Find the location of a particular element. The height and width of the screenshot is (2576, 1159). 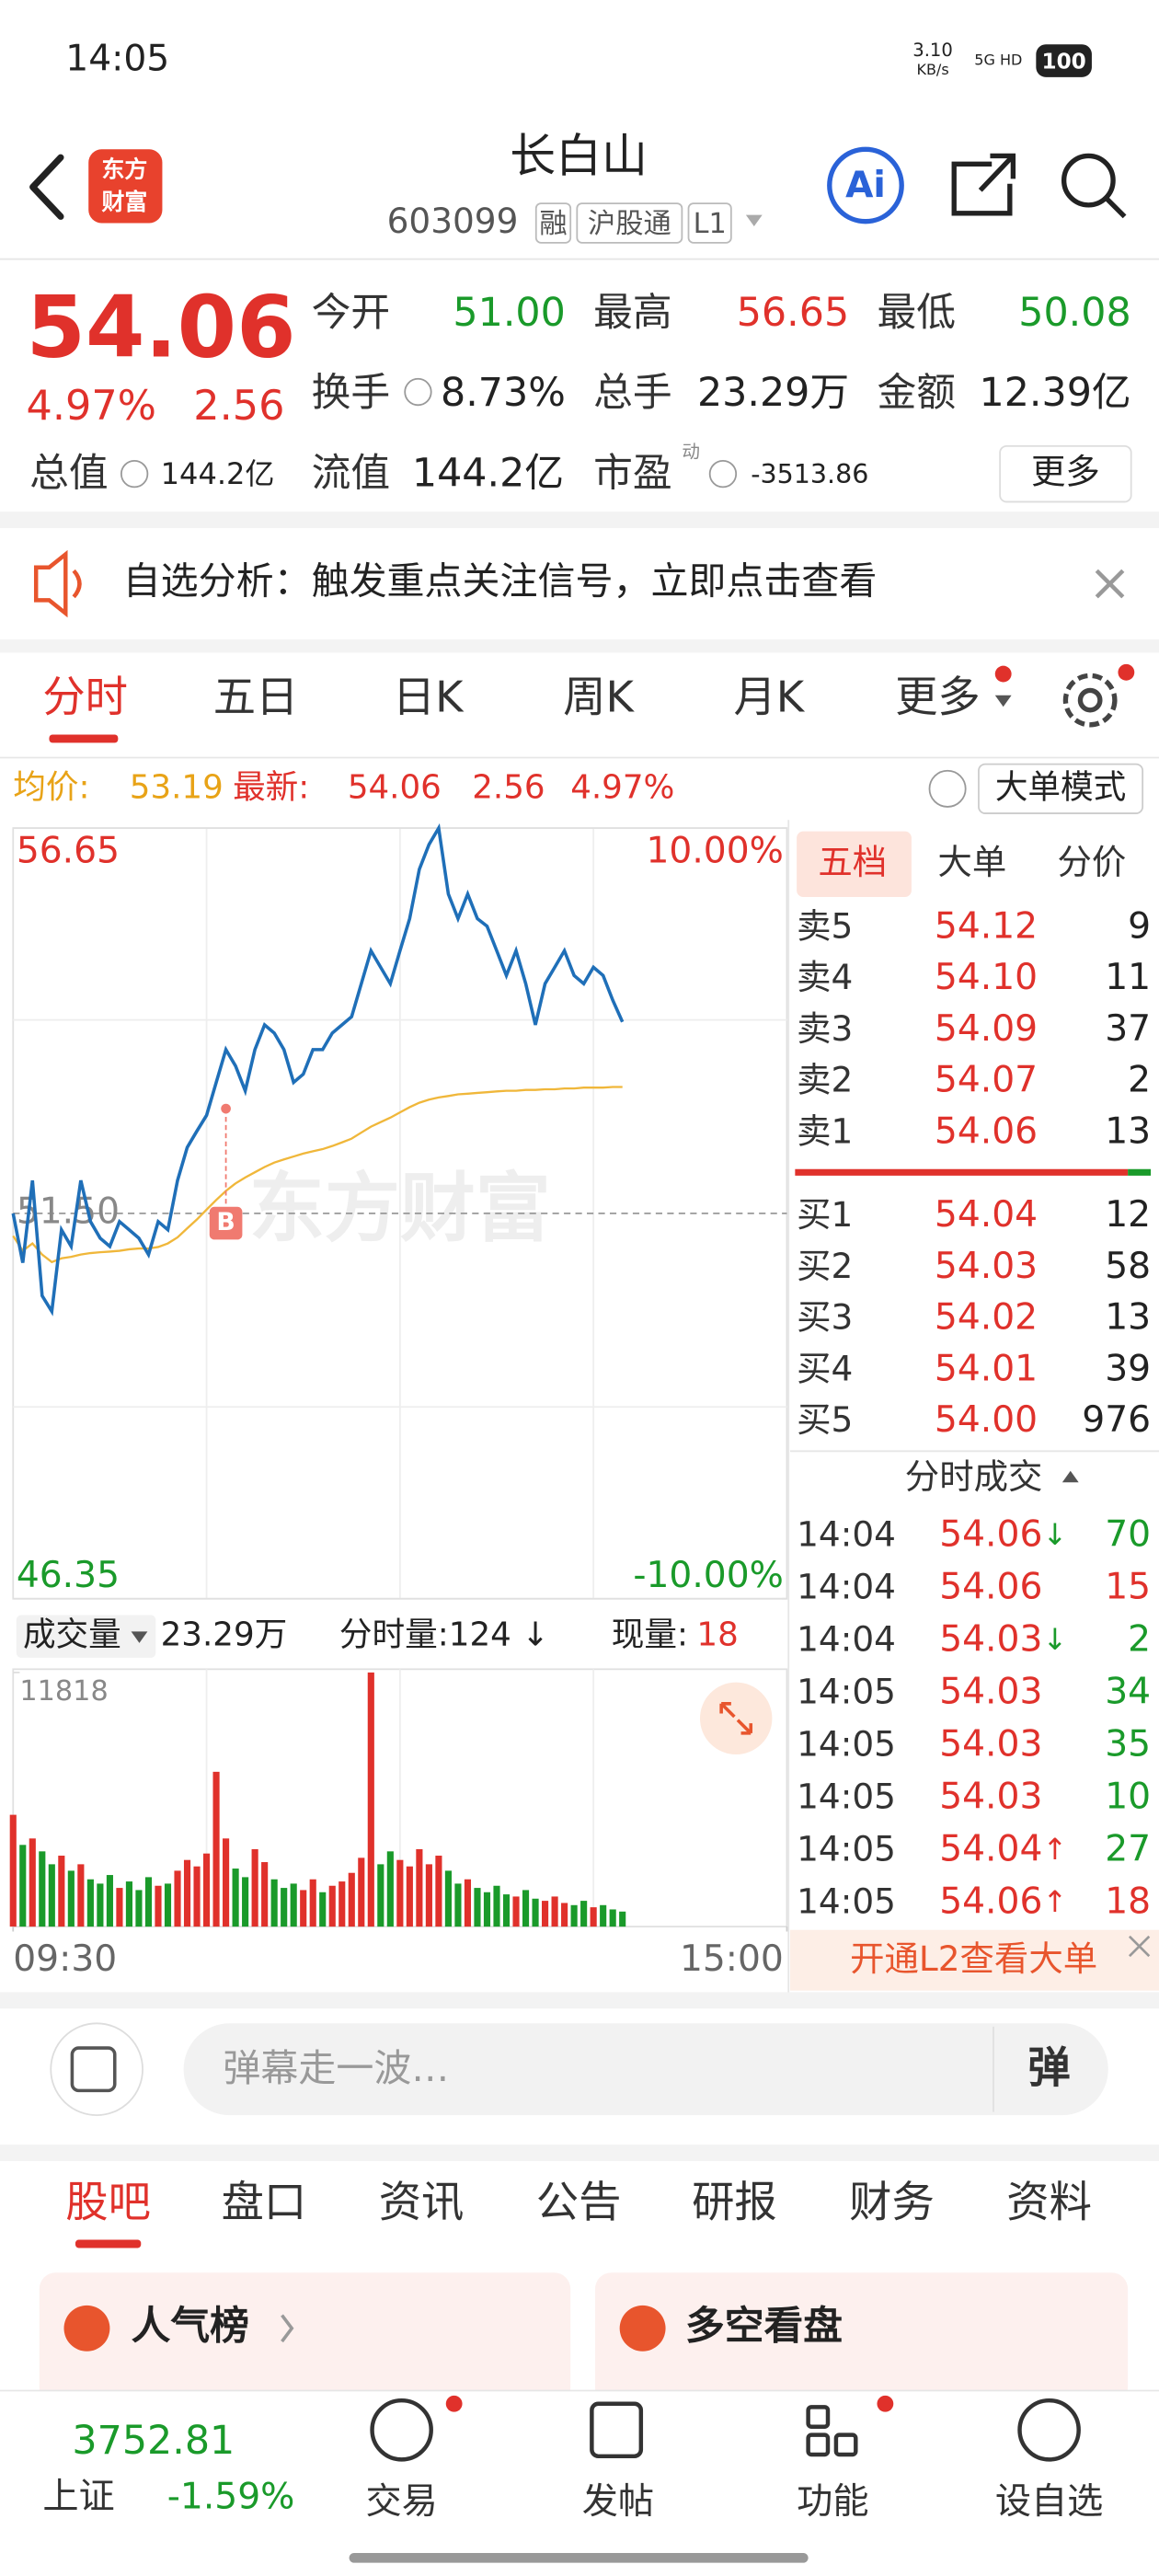

close-notice is located at coordinates (1110, 584).